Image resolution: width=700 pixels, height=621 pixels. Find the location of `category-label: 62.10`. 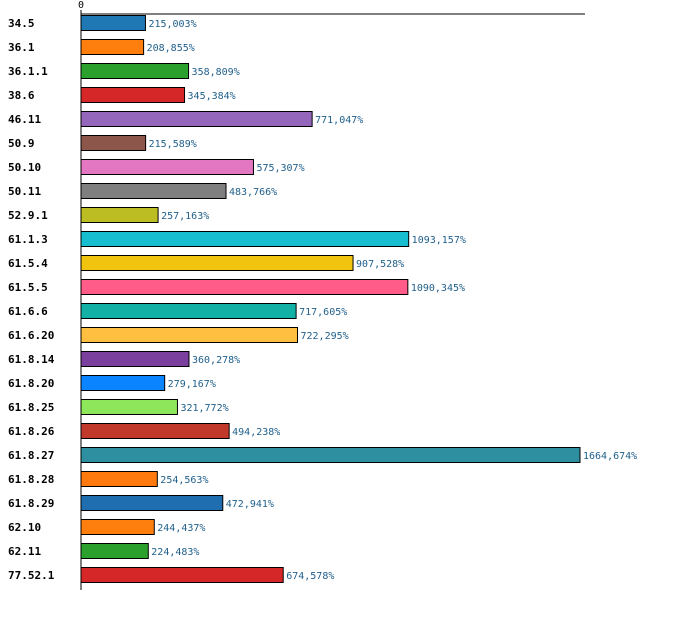

category-label: 62.10 is located at coordinates (24, 527).